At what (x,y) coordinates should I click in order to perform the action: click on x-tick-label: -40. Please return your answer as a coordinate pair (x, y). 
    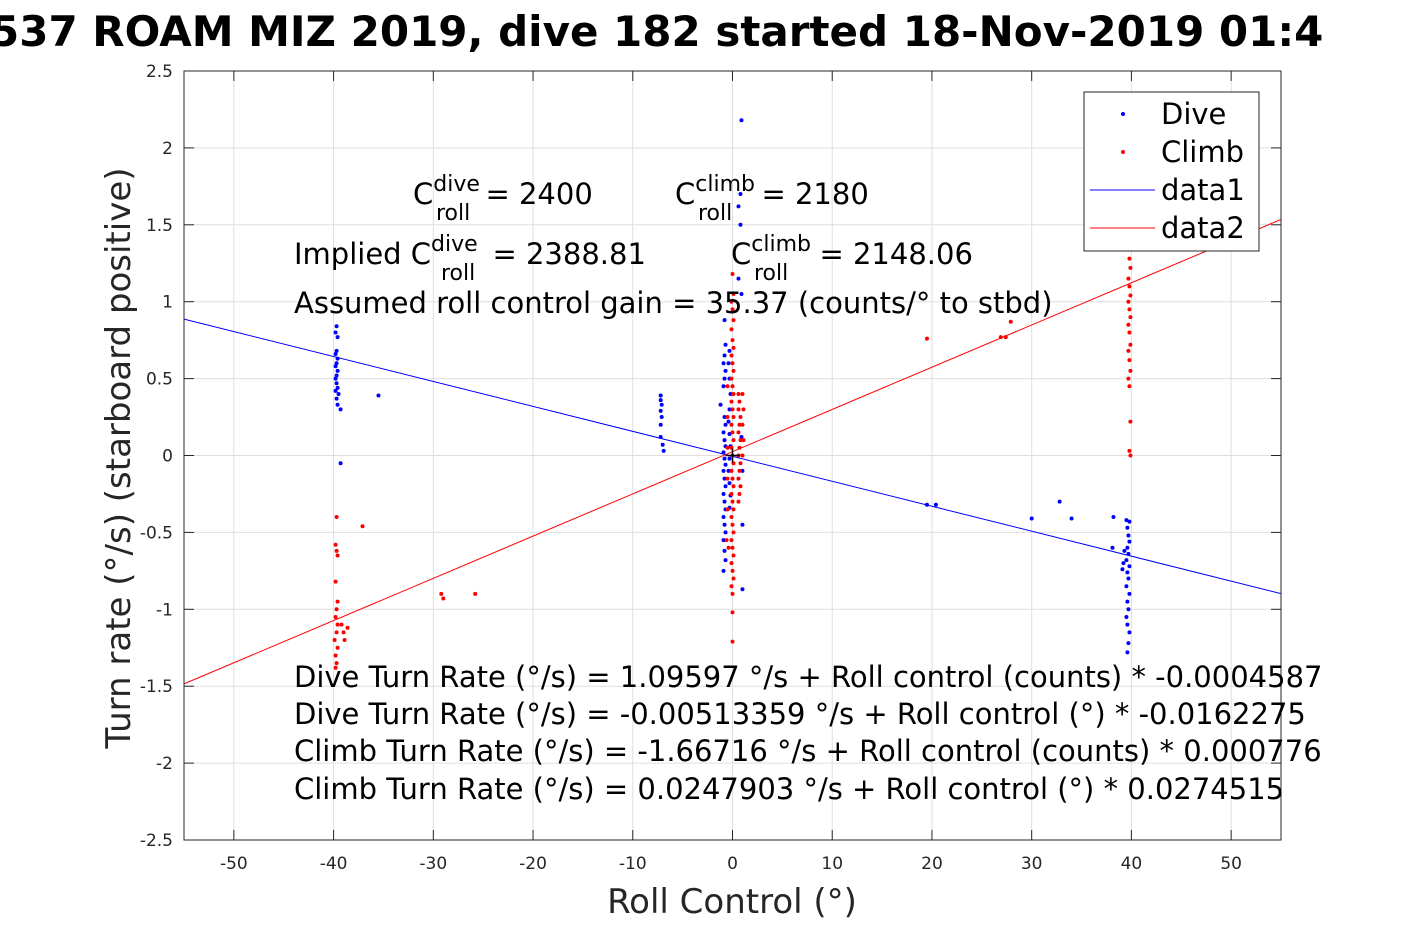
    Looking at the image, I should click on (334, 864).